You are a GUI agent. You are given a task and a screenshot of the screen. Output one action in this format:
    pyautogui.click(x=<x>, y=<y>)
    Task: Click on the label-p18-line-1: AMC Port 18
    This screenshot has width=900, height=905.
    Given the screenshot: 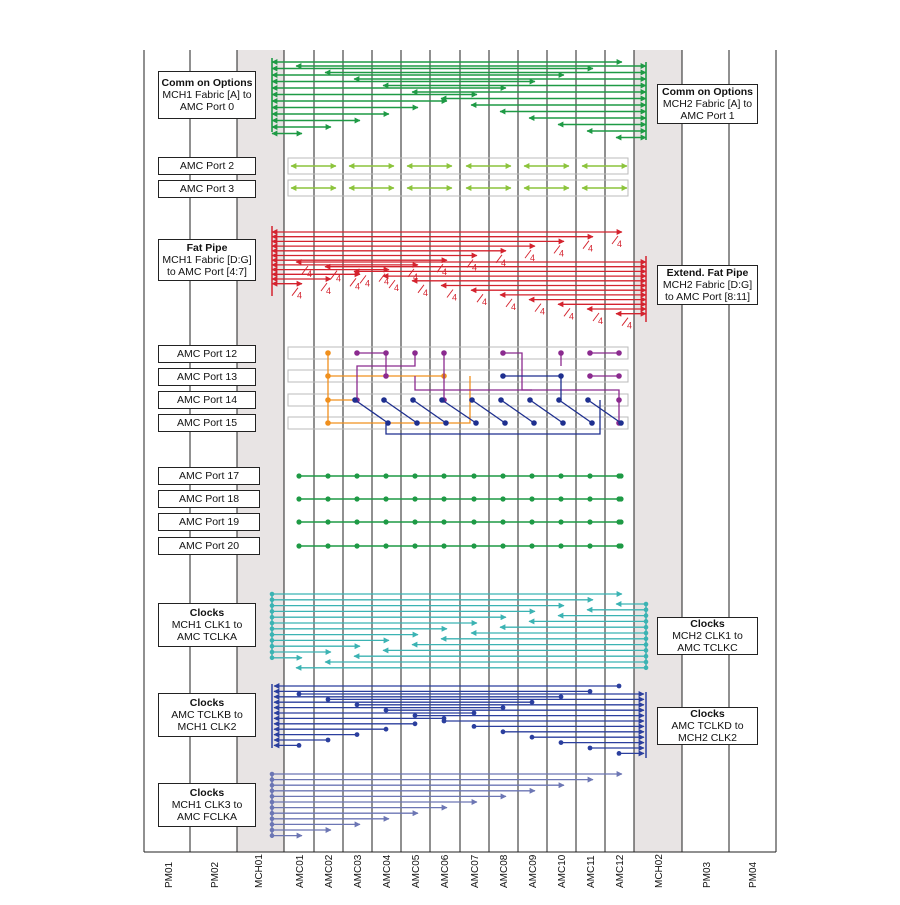 What is the action you would take?
    pyautogui.click(x=209, y=499)
    